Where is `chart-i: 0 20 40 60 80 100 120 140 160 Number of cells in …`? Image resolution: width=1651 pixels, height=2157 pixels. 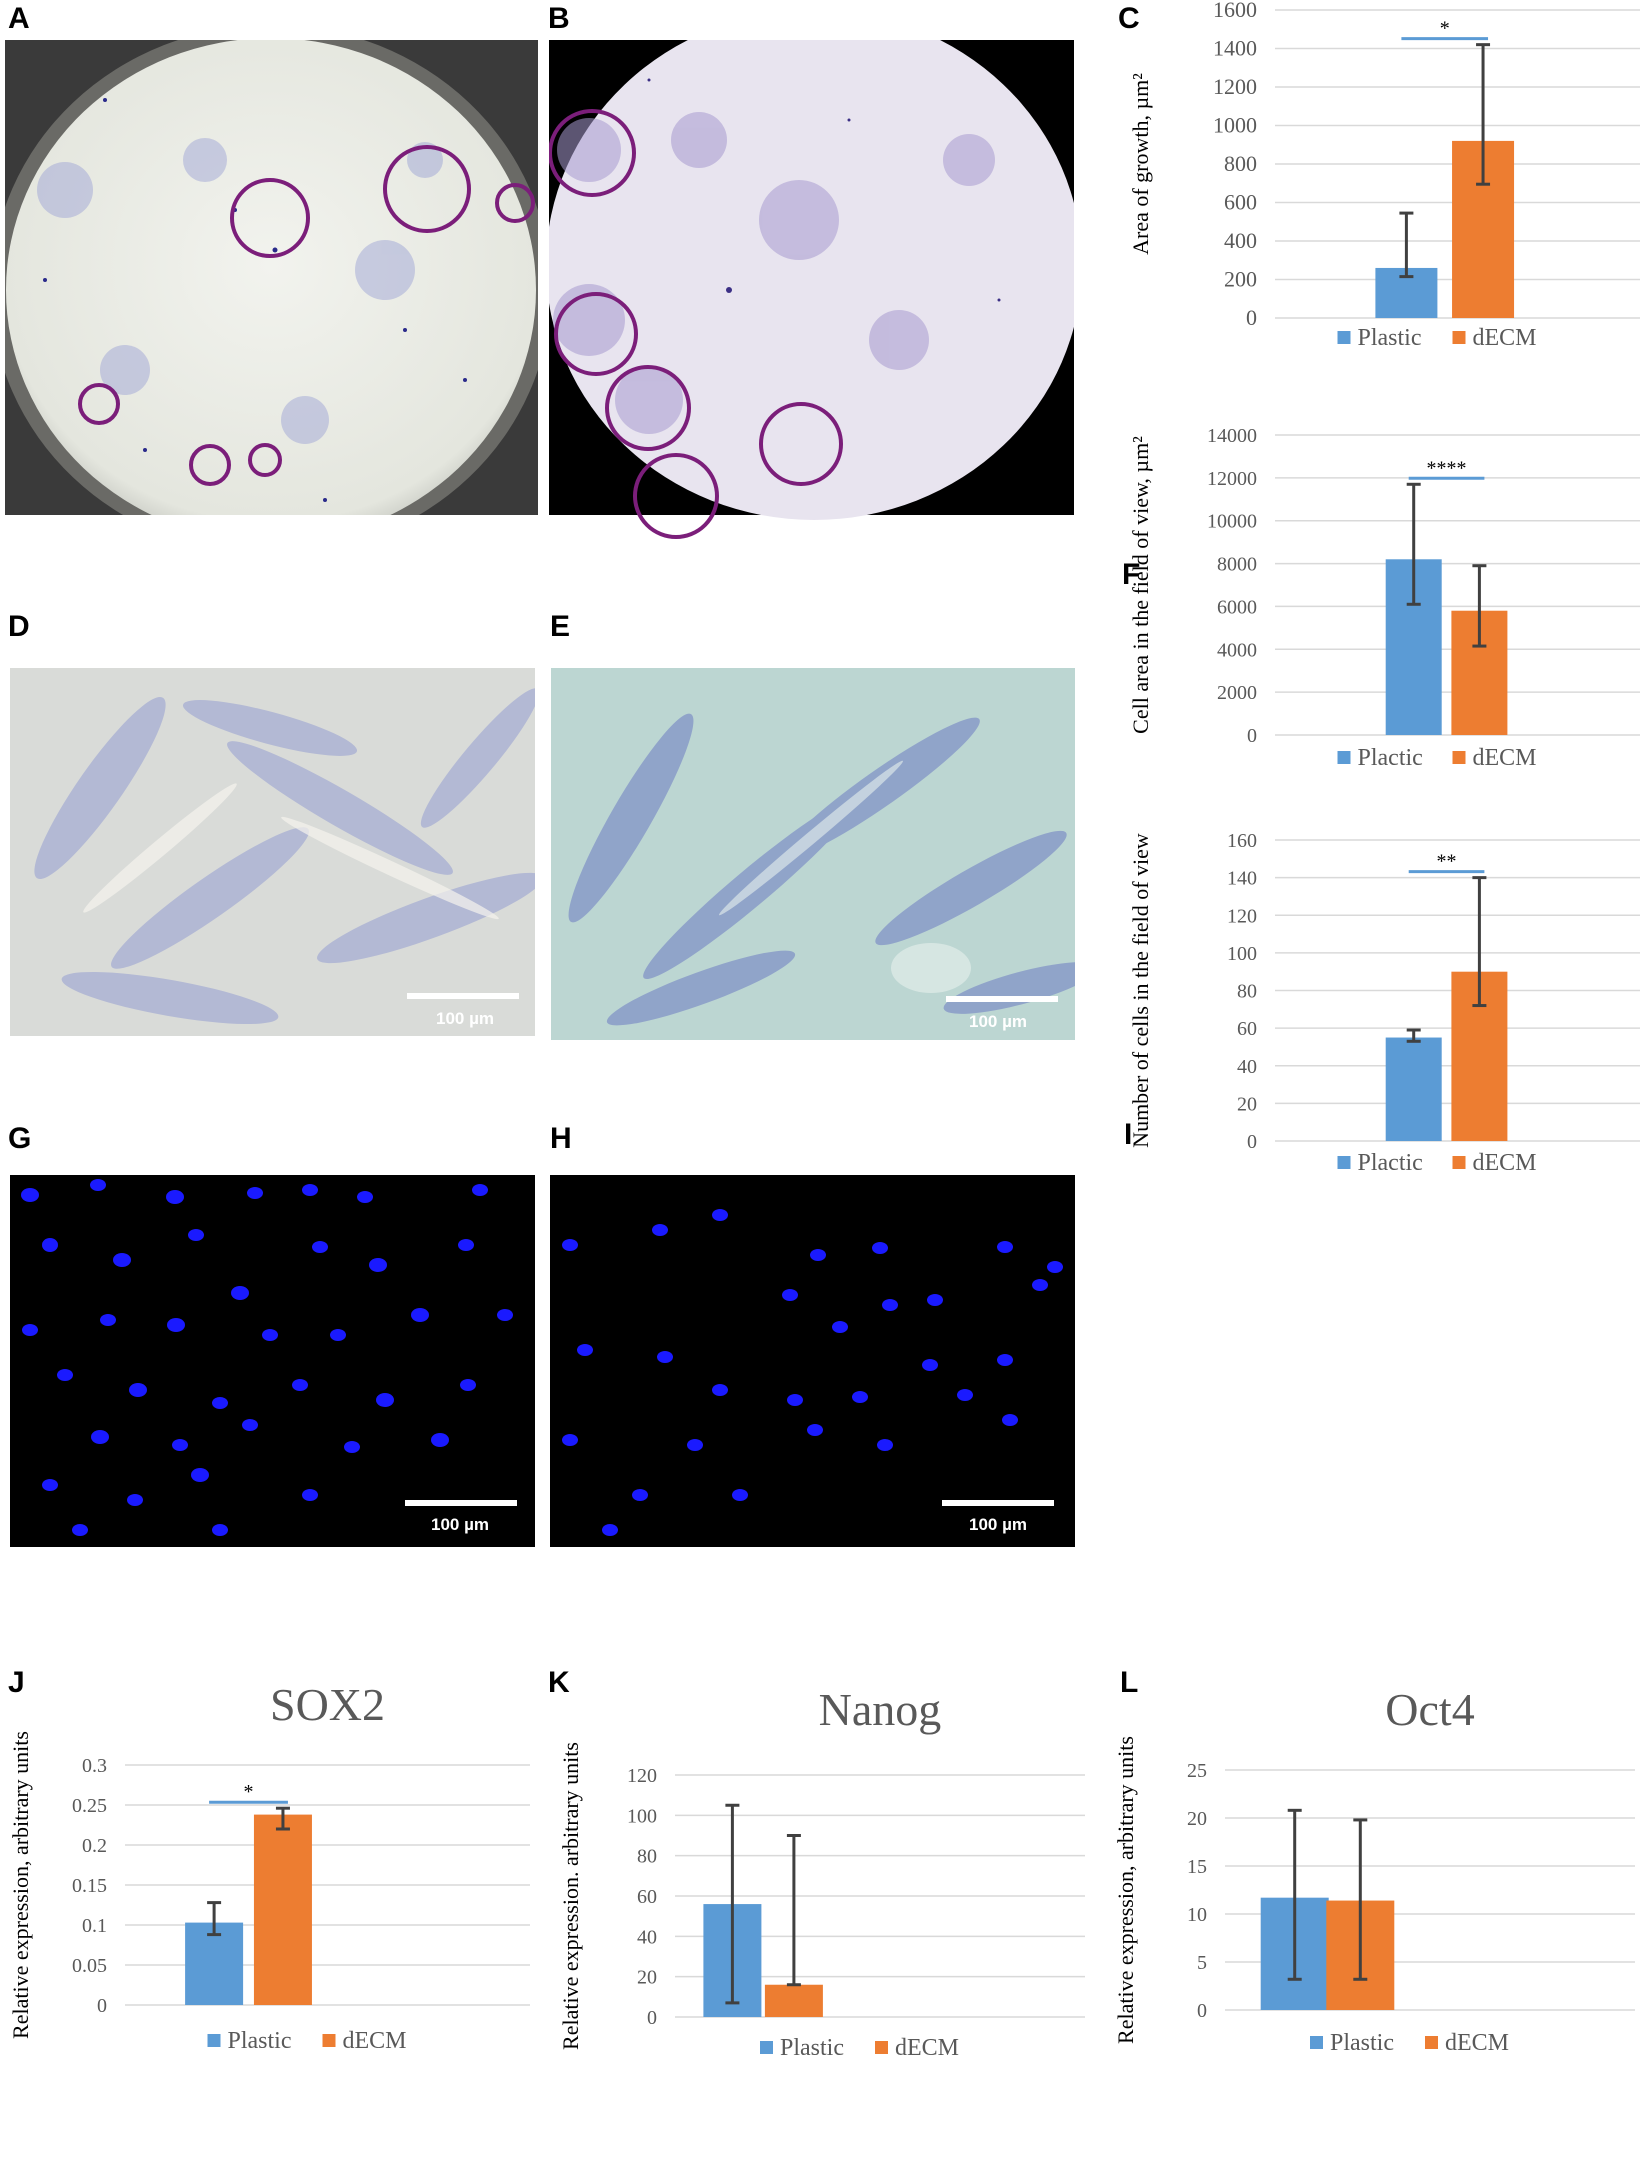 chart-i: 0 20 40 60 80 100 120 140 160 Number of cells in … is located at coordinates (1384, 1003).